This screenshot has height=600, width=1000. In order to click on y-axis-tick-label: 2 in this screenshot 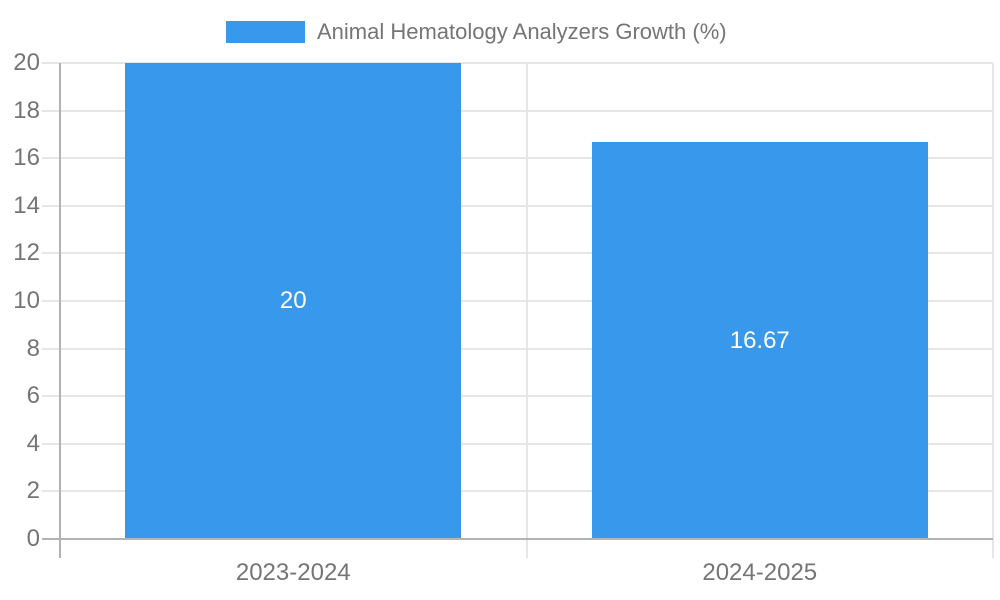, I will do `click(33, 491)`.